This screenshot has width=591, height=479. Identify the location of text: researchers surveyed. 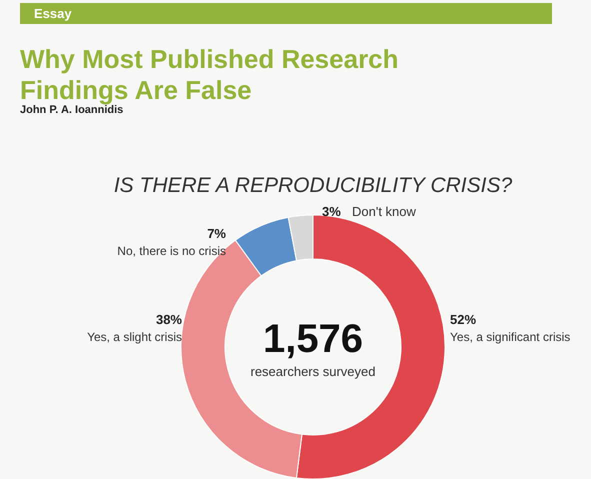
(313, 371).